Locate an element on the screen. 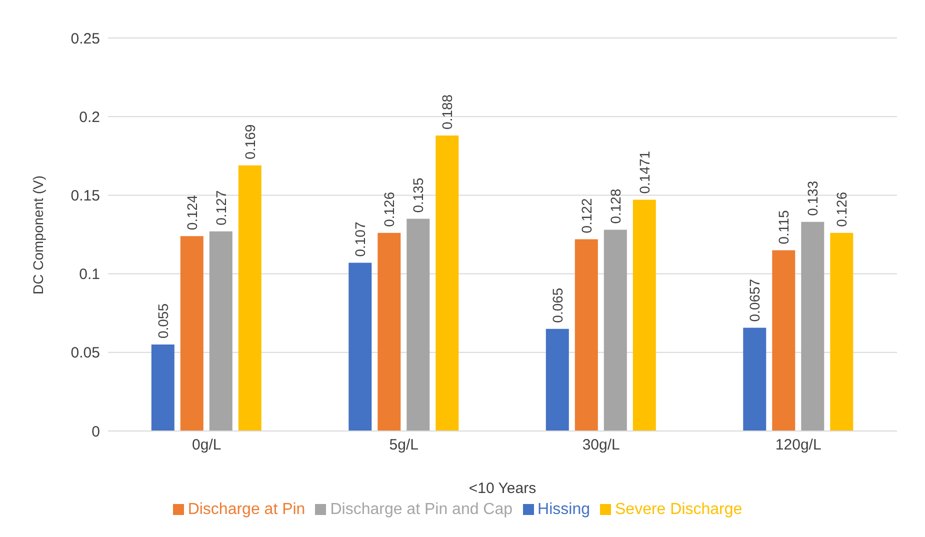  y-tick-label: 0.15 is located at coordinates (85, 196).